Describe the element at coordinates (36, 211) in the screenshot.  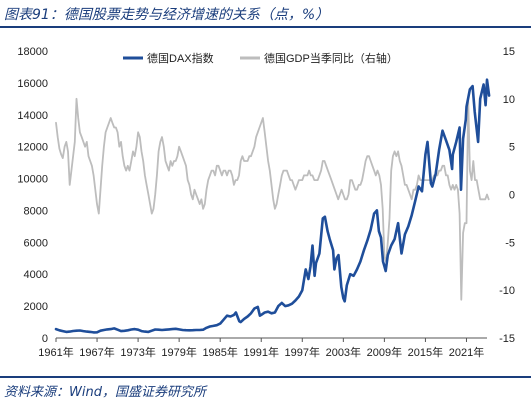
I see `y-tick-label: 8000` at that location.